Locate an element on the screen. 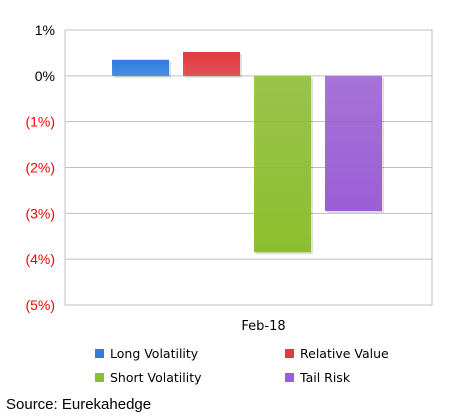 The height and width of the screenshot is (420, 450). legend-item-short-volatility: Short Volatility is located at coordinates (148, 377).